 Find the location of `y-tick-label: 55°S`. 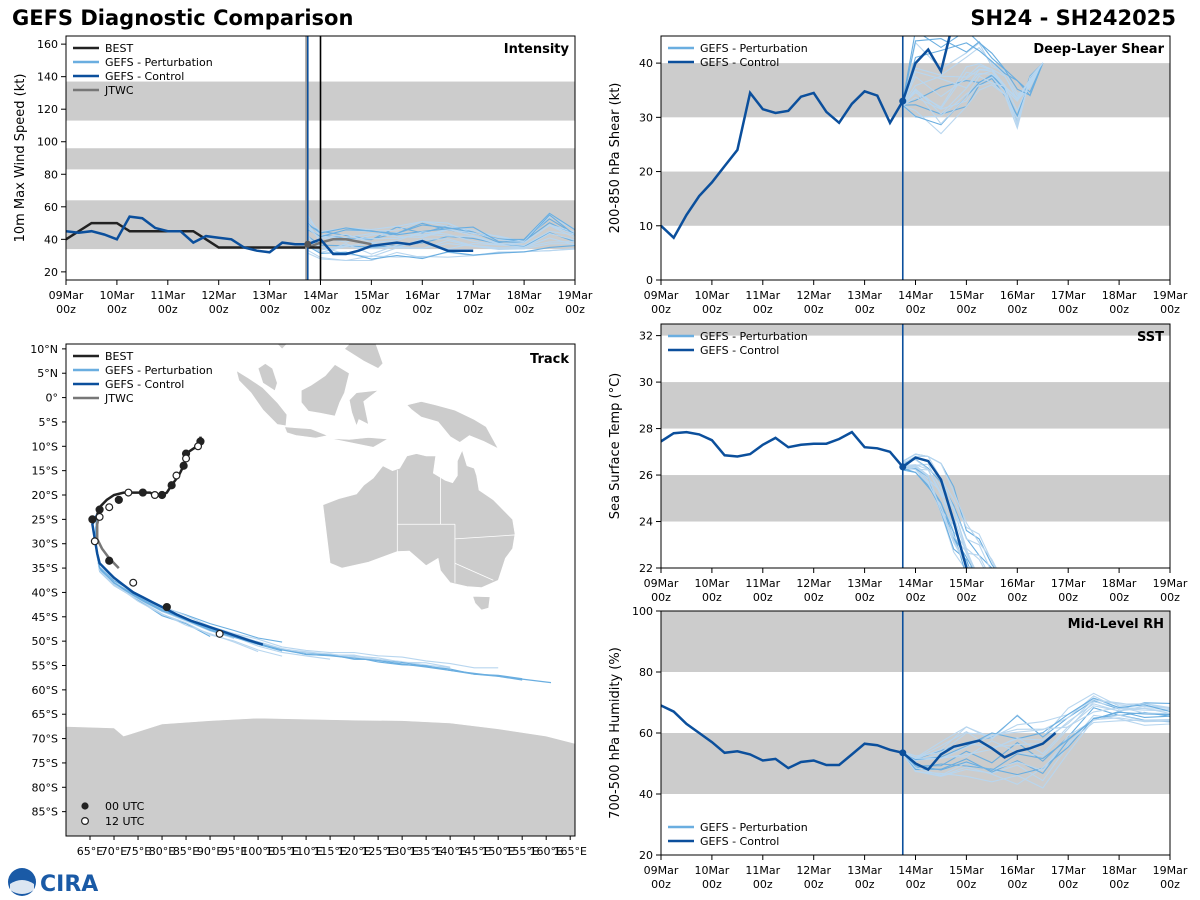

y-tick-label: 55°S is located at coordinates (45, 666).